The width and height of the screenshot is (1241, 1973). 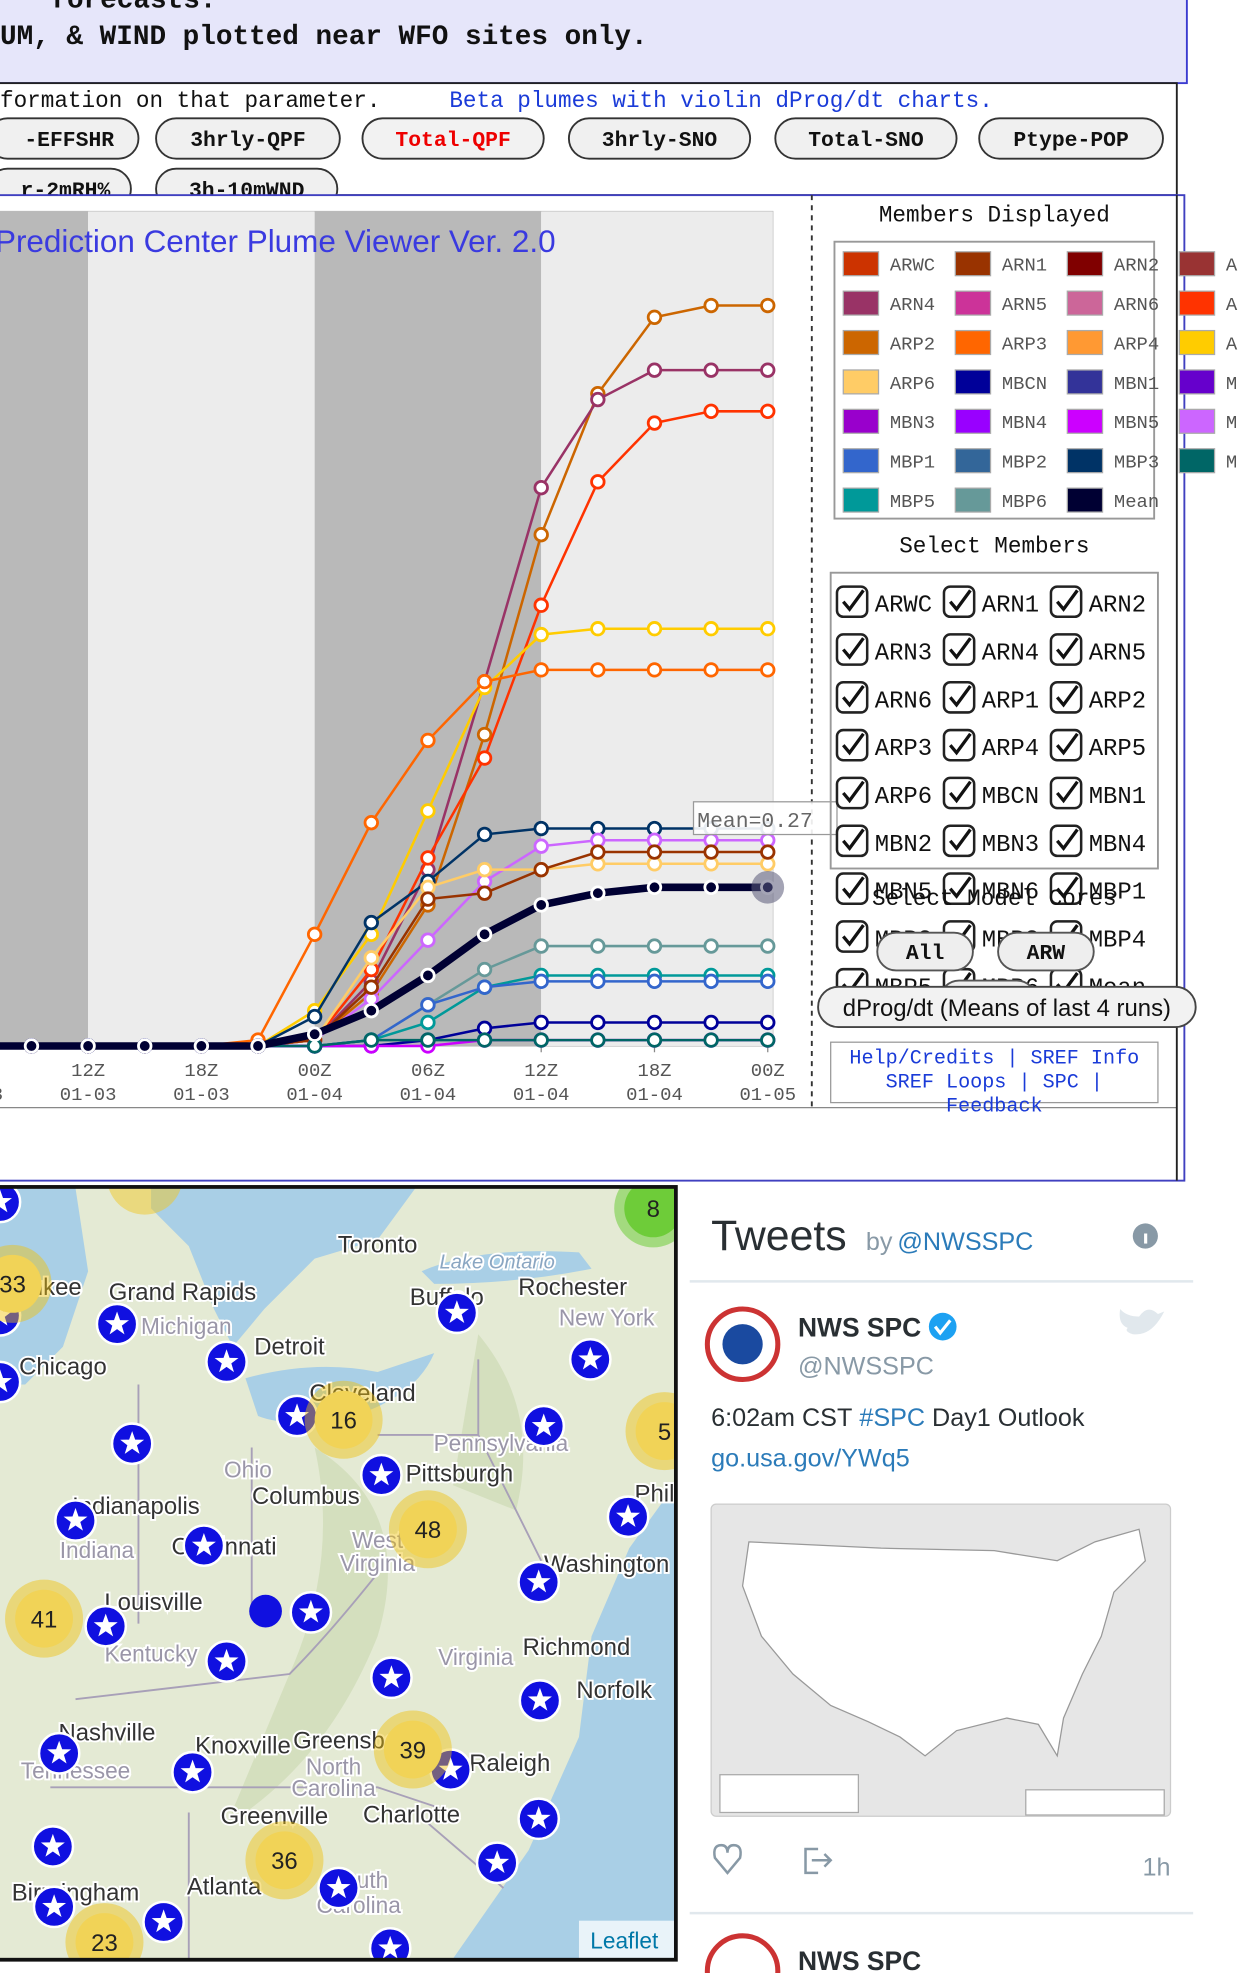 I want to click on cluster-count: 16, so click(x=343, y=1421).